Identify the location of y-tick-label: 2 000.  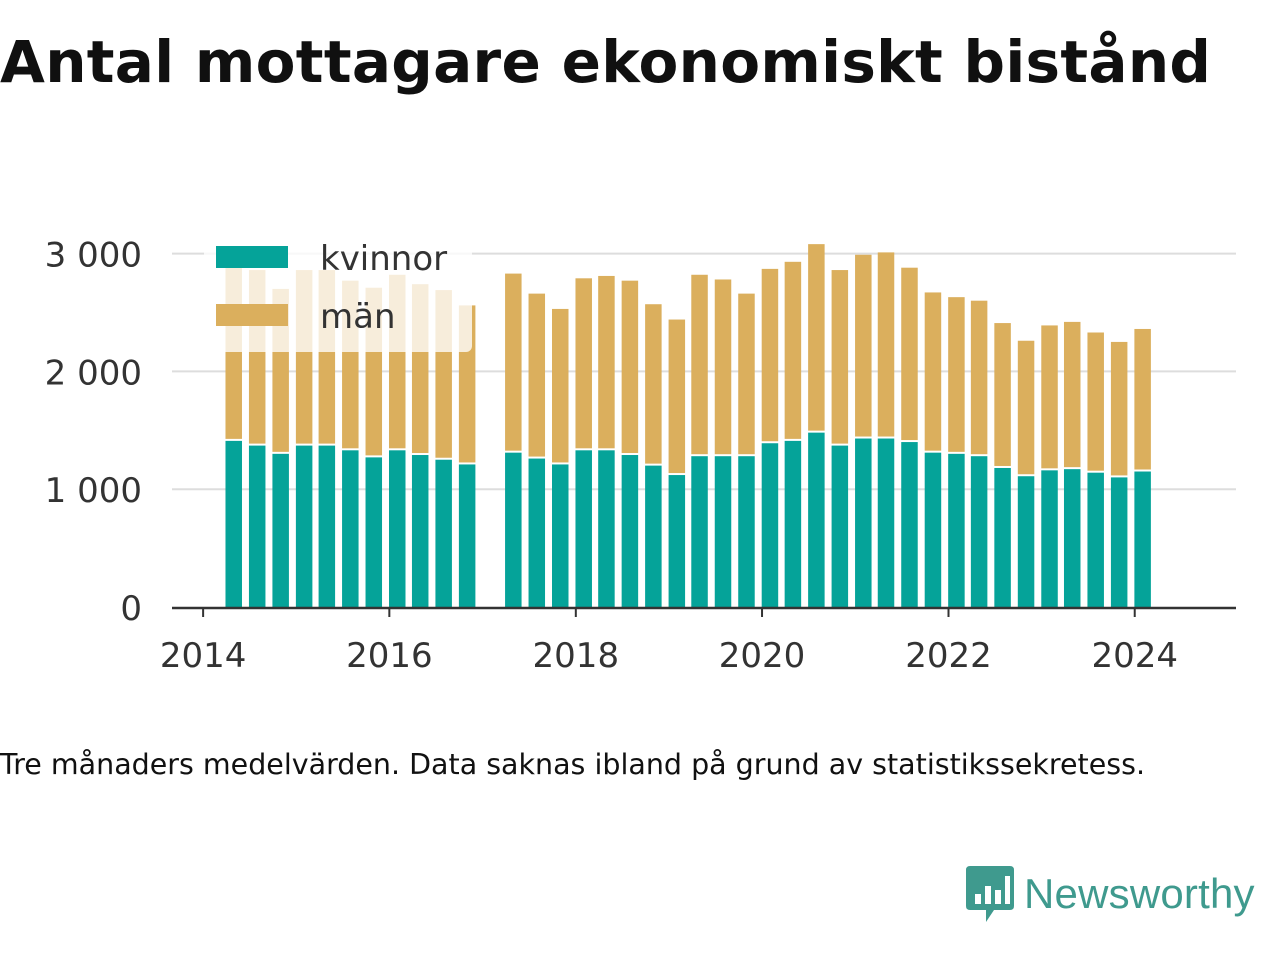
(93, 373).